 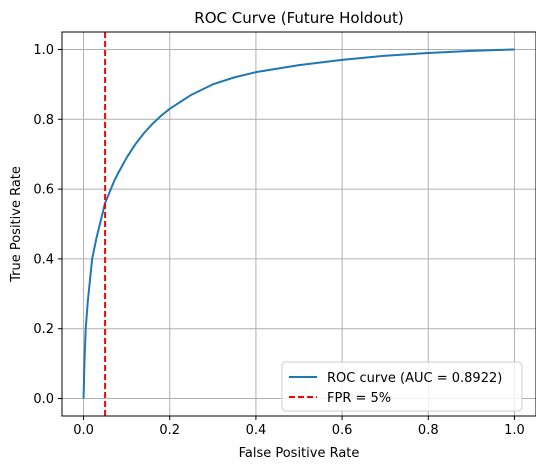 What do you see at coordinates (43, 399) in the screenshot?
I see `y-tick-label: 0.0` at bounding box center [43, 399].